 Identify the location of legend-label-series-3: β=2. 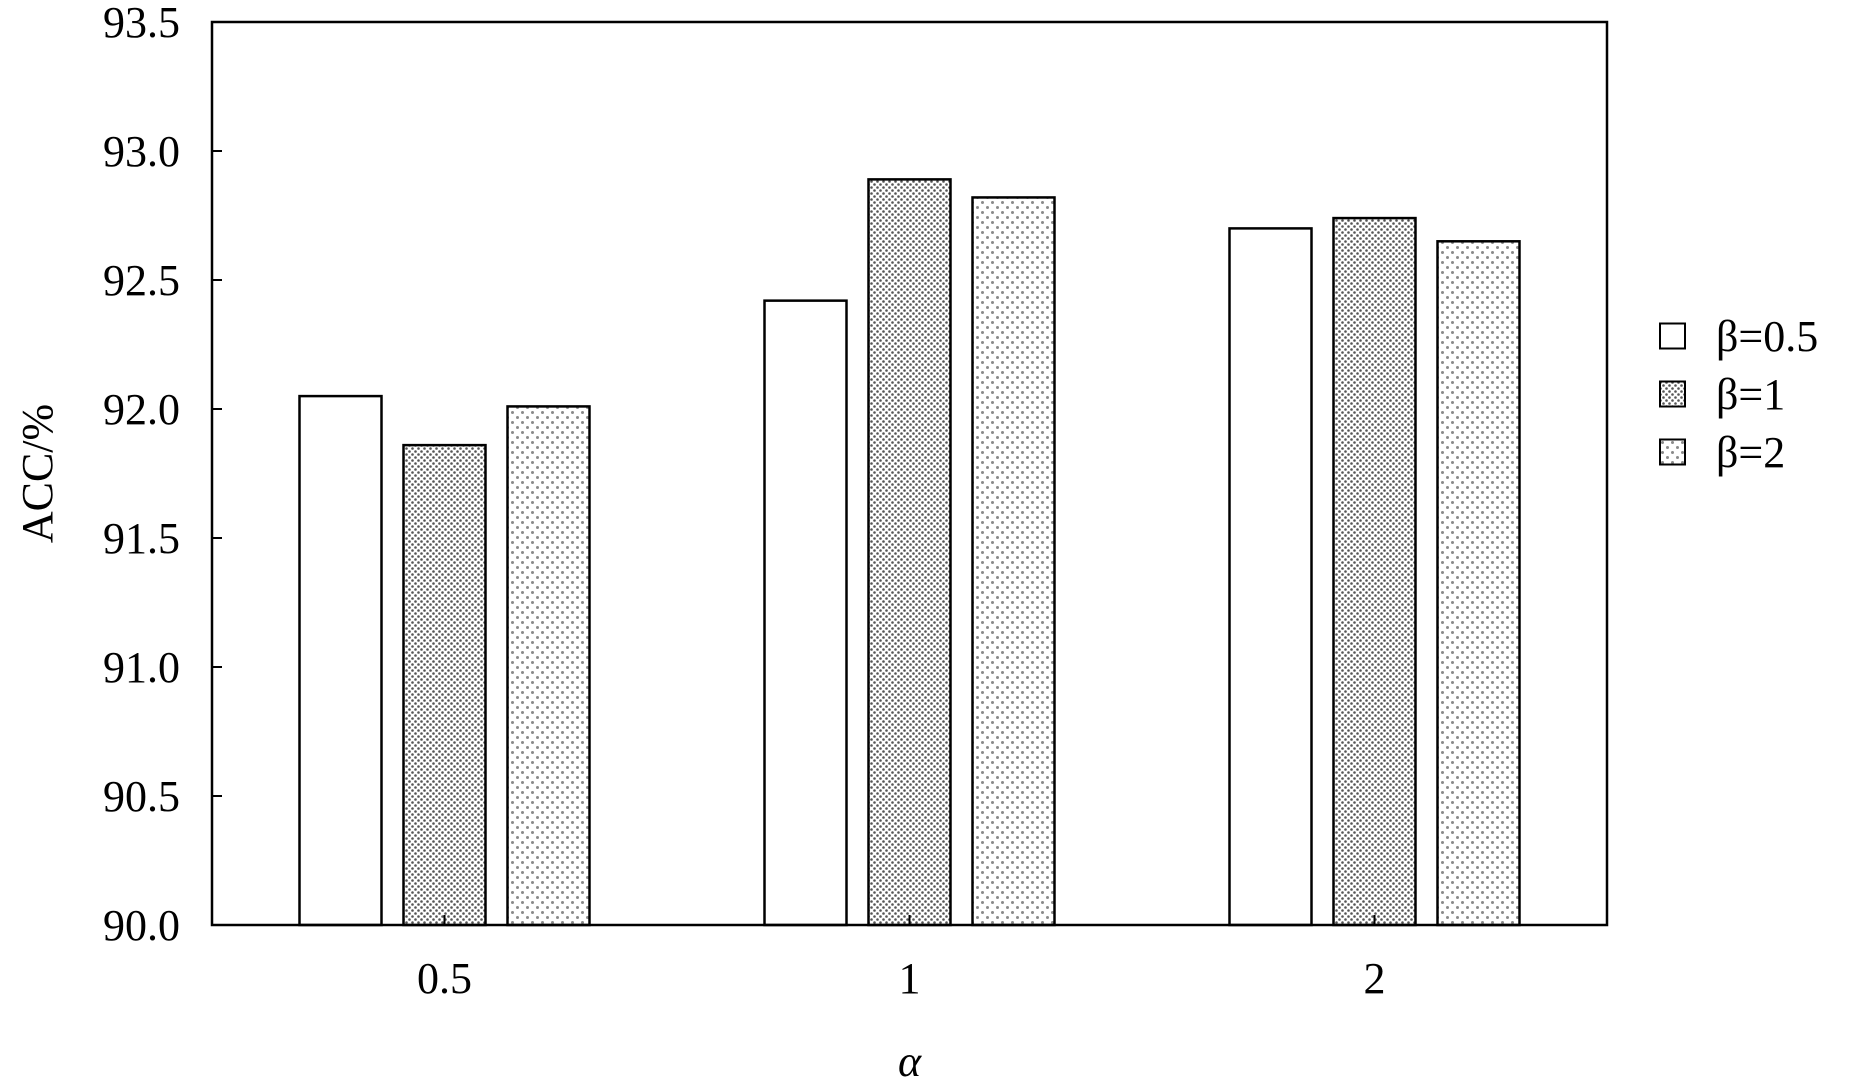
(1750, 452).